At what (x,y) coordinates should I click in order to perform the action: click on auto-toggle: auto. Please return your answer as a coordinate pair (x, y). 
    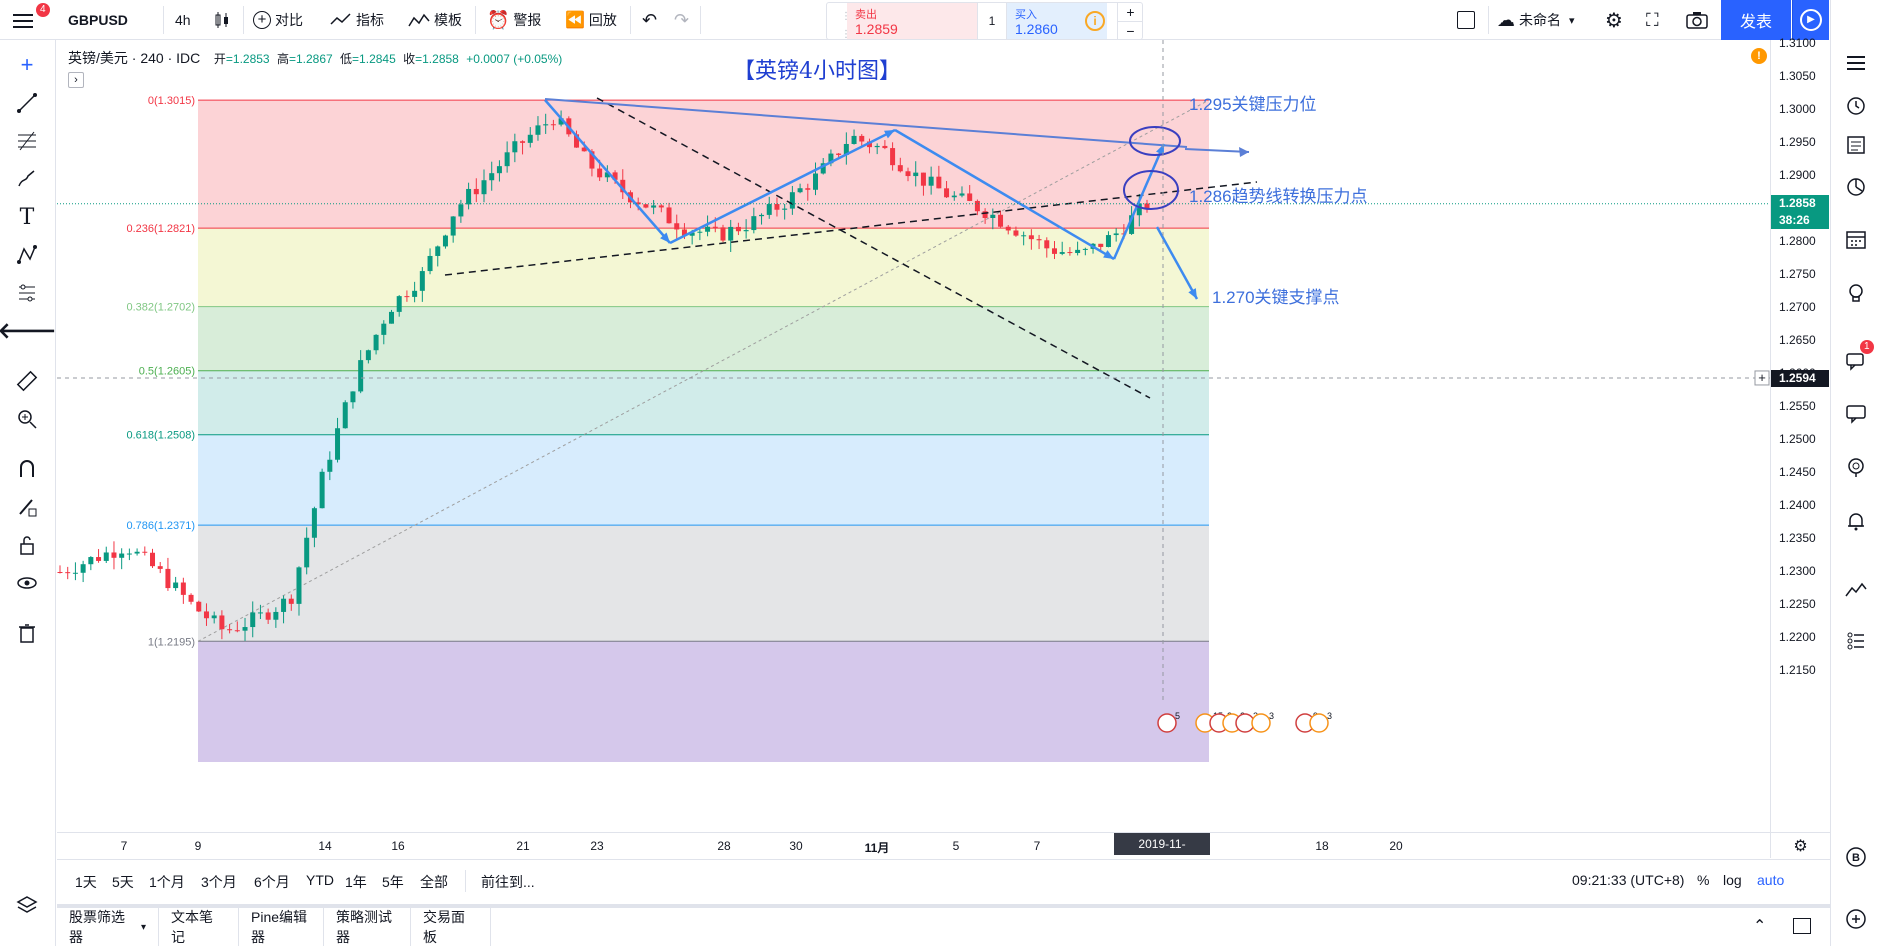
    Looking at the image, I should click on (1771, 880).